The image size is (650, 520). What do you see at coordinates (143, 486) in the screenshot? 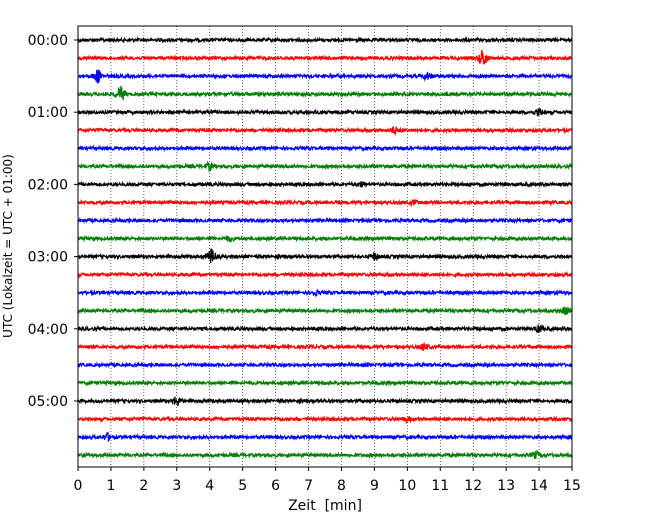
I see `x-tick-label: 2` at bounding box center [143, 486].